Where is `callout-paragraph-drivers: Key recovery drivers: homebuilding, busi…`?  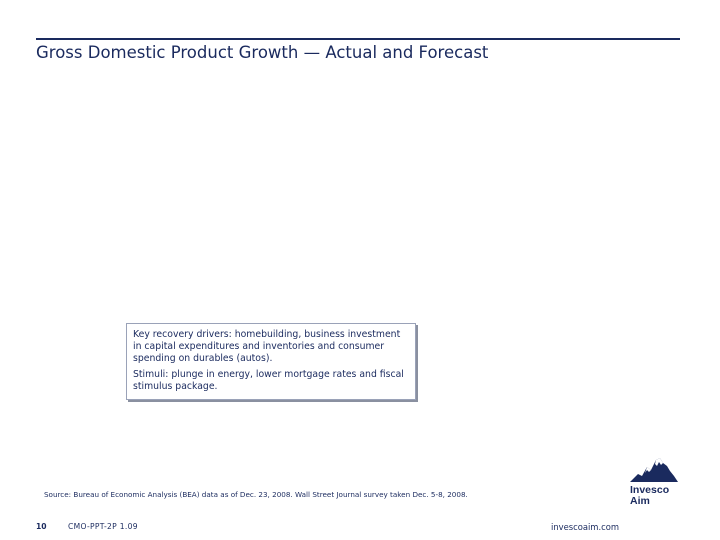 callout-paragraph-drivers: Key recovery drivers: homebuilding, busi… is located at coordinates (267, 346).